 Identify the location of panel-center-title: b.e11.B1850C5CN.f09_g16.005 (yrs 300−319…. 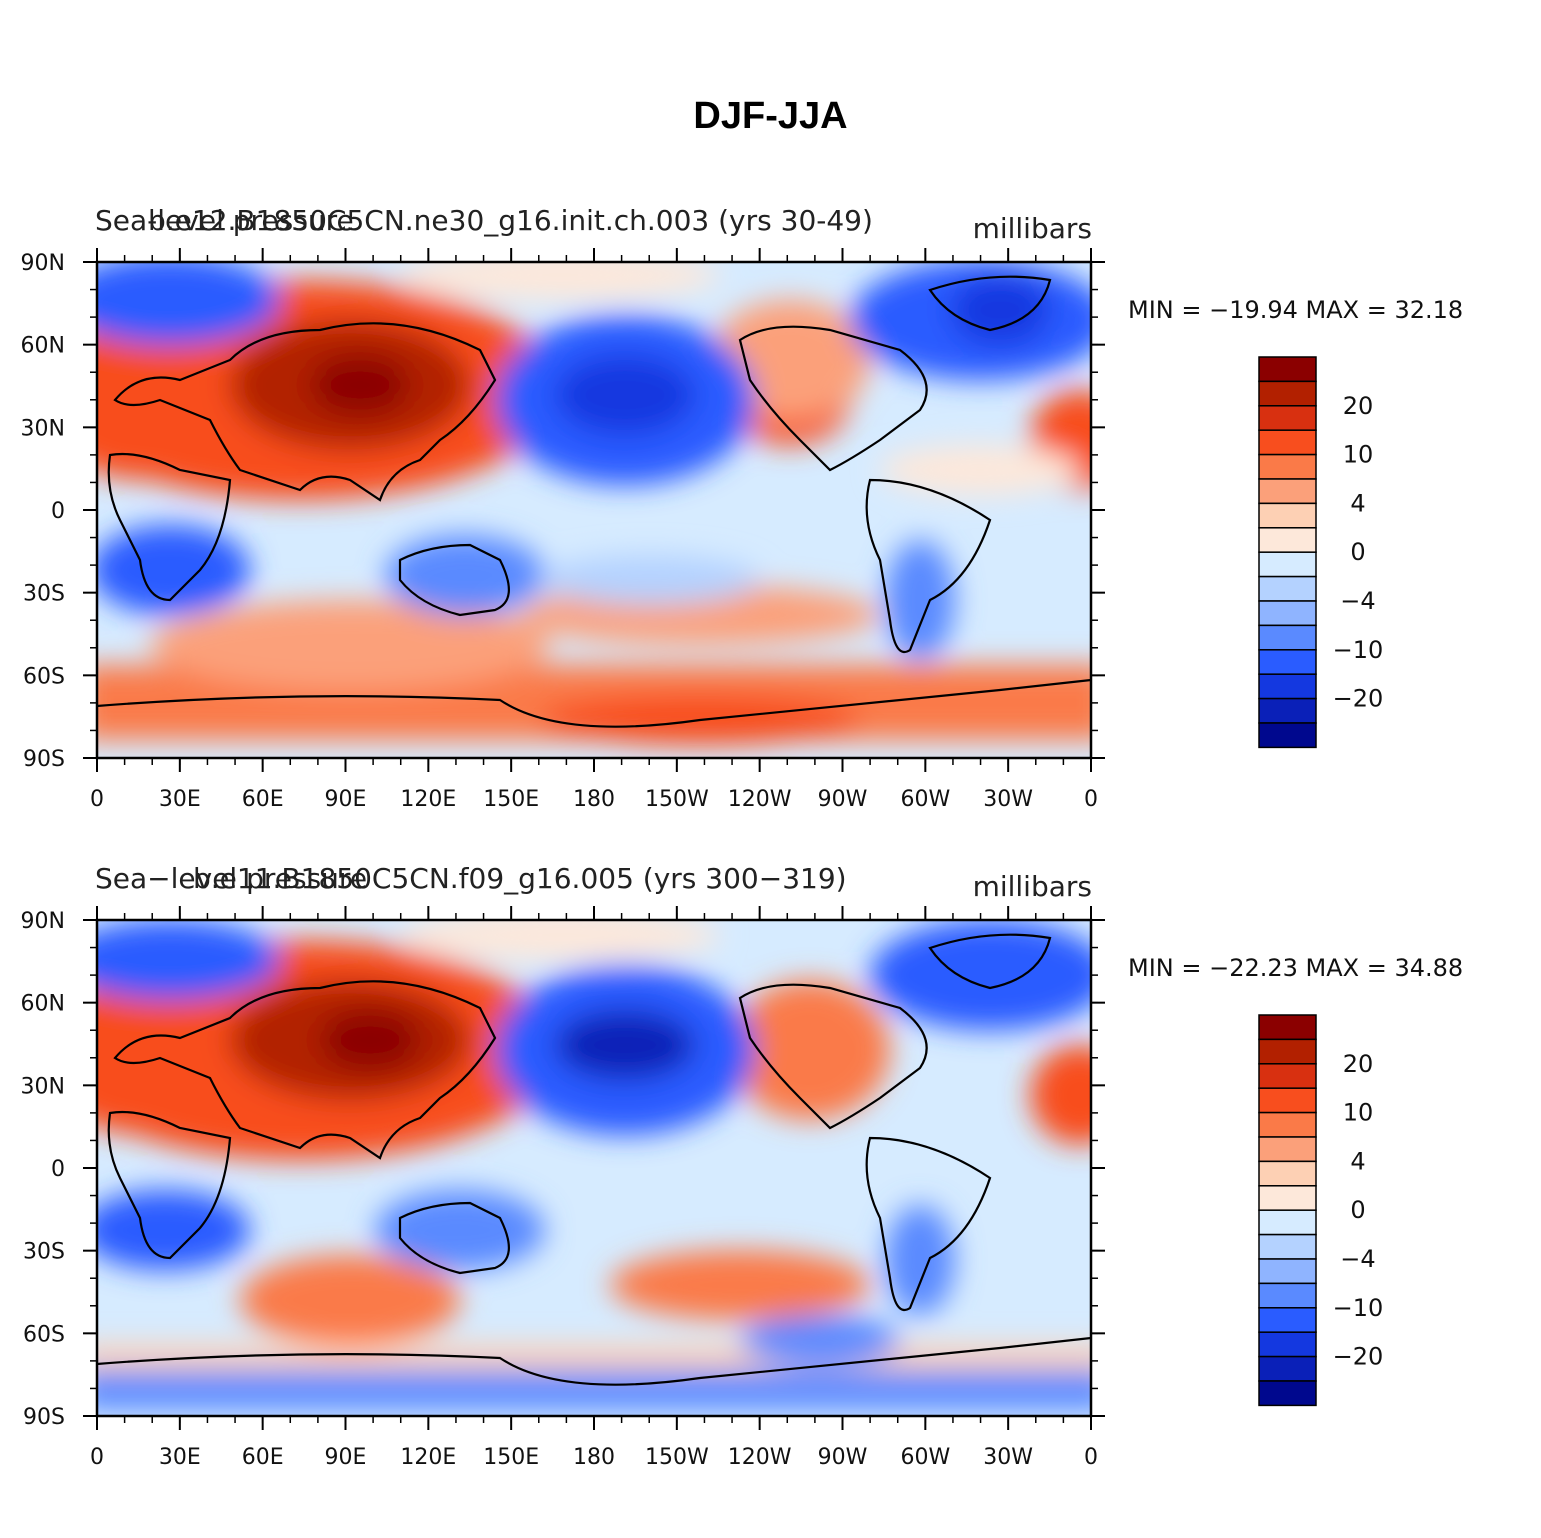
(520, 878).